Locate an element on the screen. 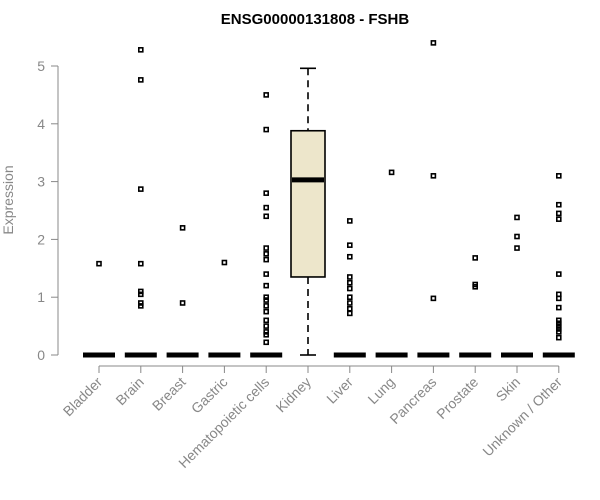 The height and width of the screenshot is (500, 600). chart-title: ENSG00000131808 - FSHB is located at coordinates (315, 19).